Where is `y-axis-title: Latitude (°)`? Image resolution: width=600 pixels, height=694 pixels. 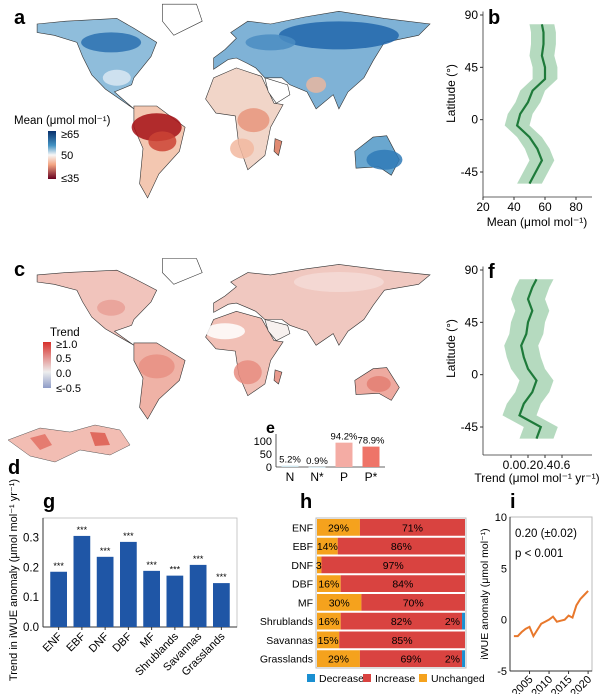
y-axis-title: Latitude (°) is located at coordinates (451, 348).